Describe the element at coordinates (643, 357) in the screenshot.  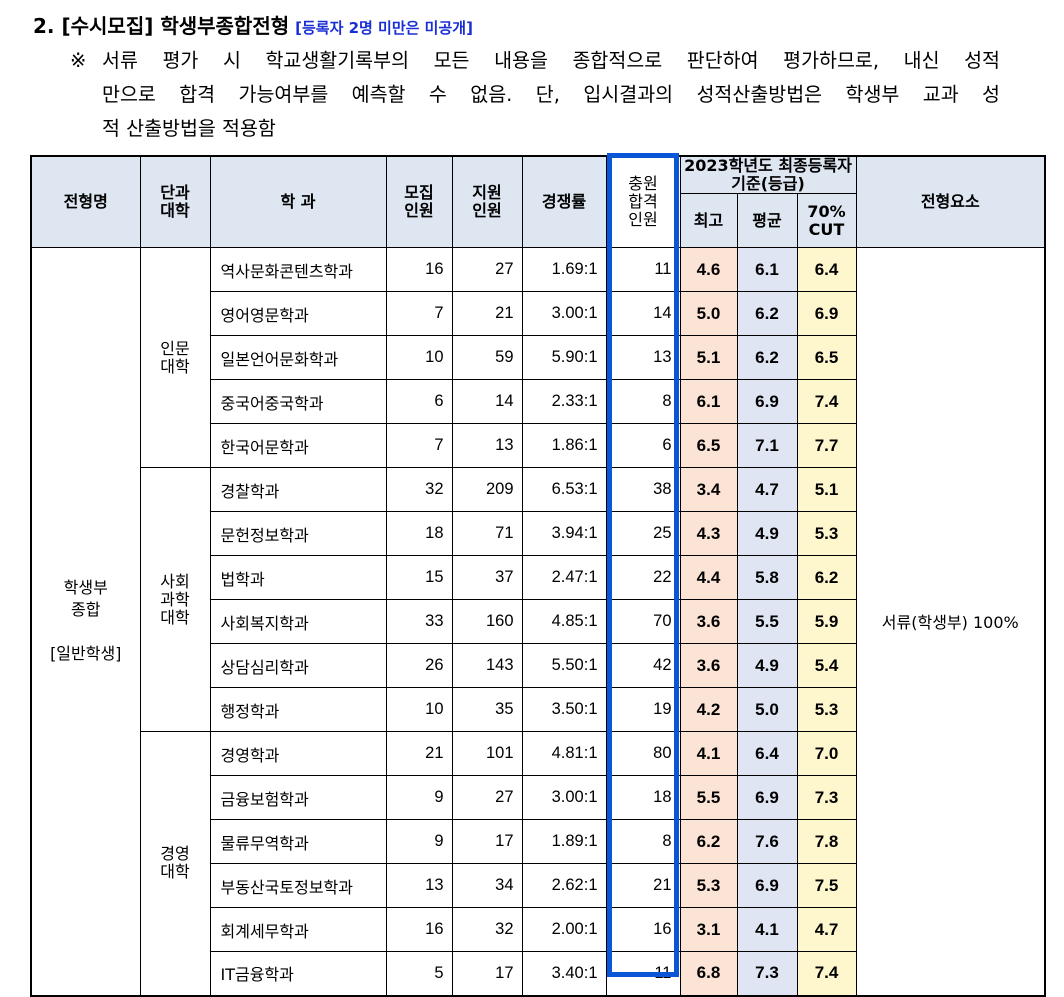
I see `waitlist-cell: 13` at that location.